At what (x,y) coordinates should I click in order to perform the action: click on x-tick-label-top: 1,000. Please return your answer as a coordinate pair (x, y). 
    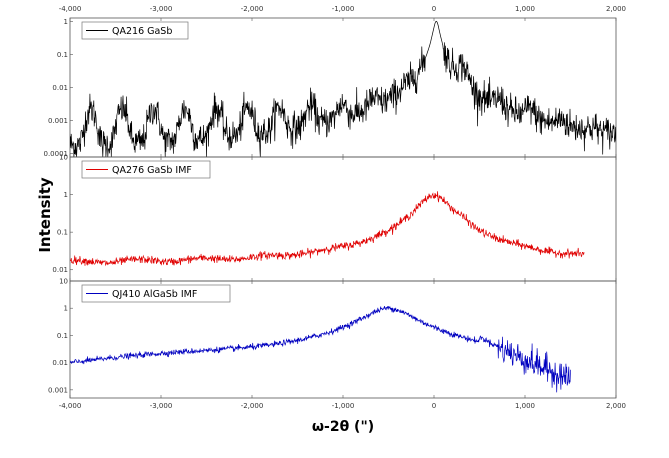
    Looking at the image, I should click on (525, 9).